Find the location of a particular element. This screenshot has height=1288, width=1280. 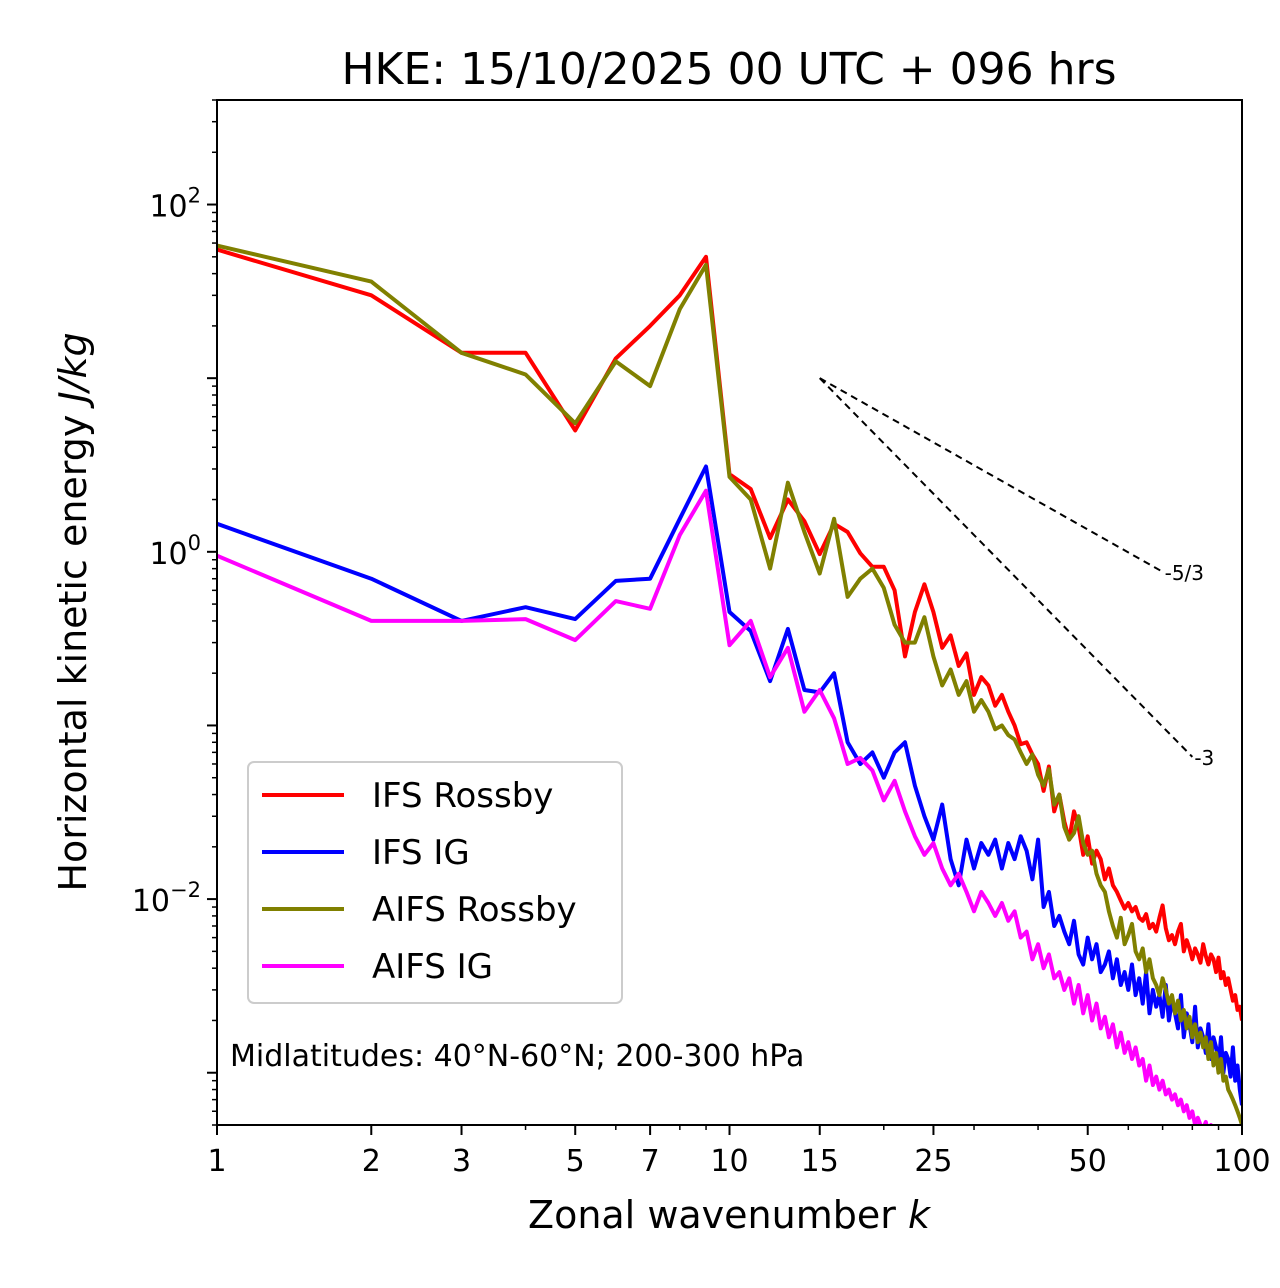

slope-label: -3 is located at coordinates (1204, 758).